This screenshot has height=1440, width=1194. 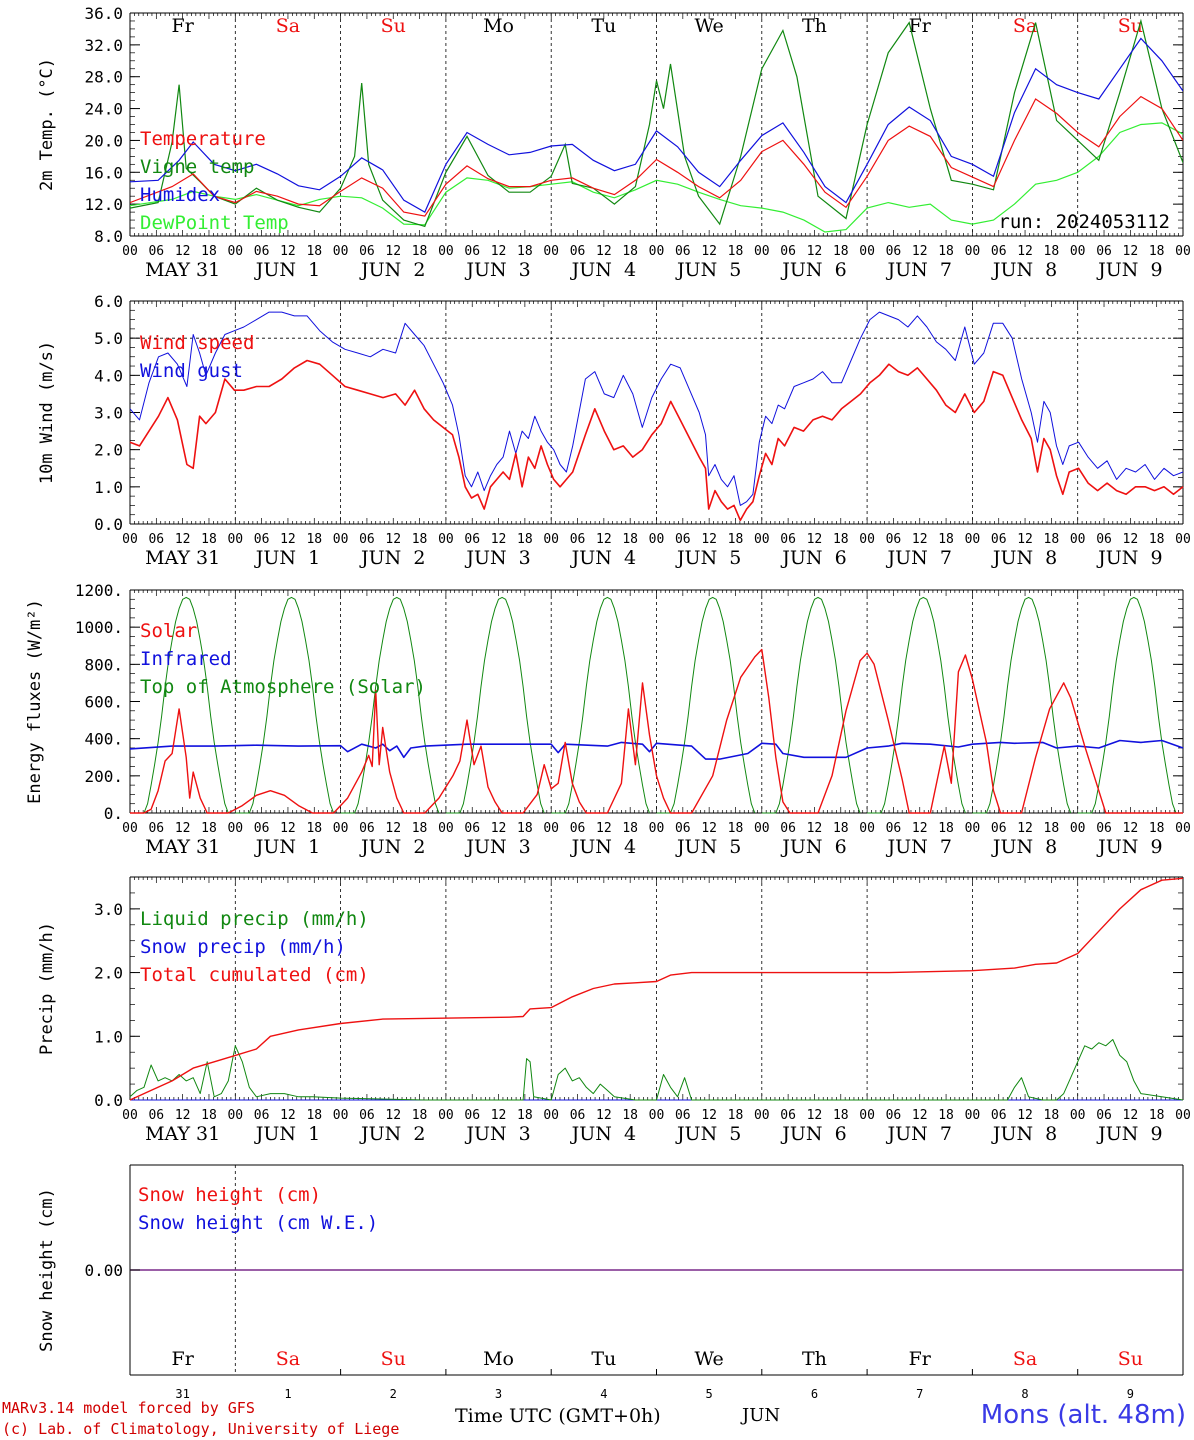 What do you see at coordinates (287, 270) in the screenshot?
I see `day-date-label: JUN 1` at bounding box center [287, 270].